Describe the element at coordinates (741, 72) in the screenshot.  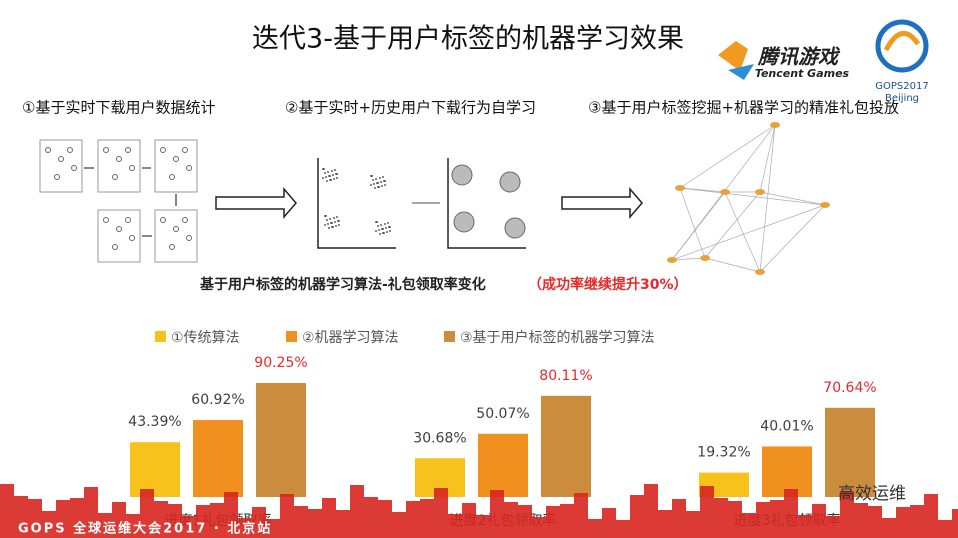
I see `logo-icon` at that location.